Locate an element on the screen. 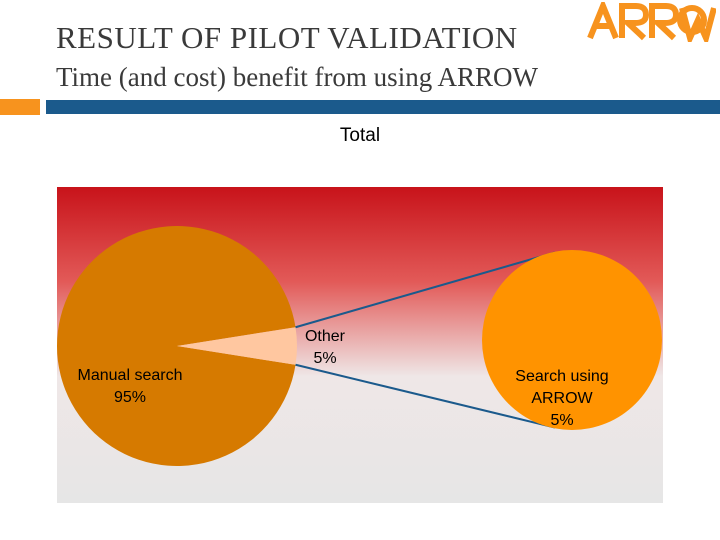 The height and width of the screenshot is (540, 720). slide-title: RESULT OF PILOT VALIDATION is located at coordinates (287, 37).